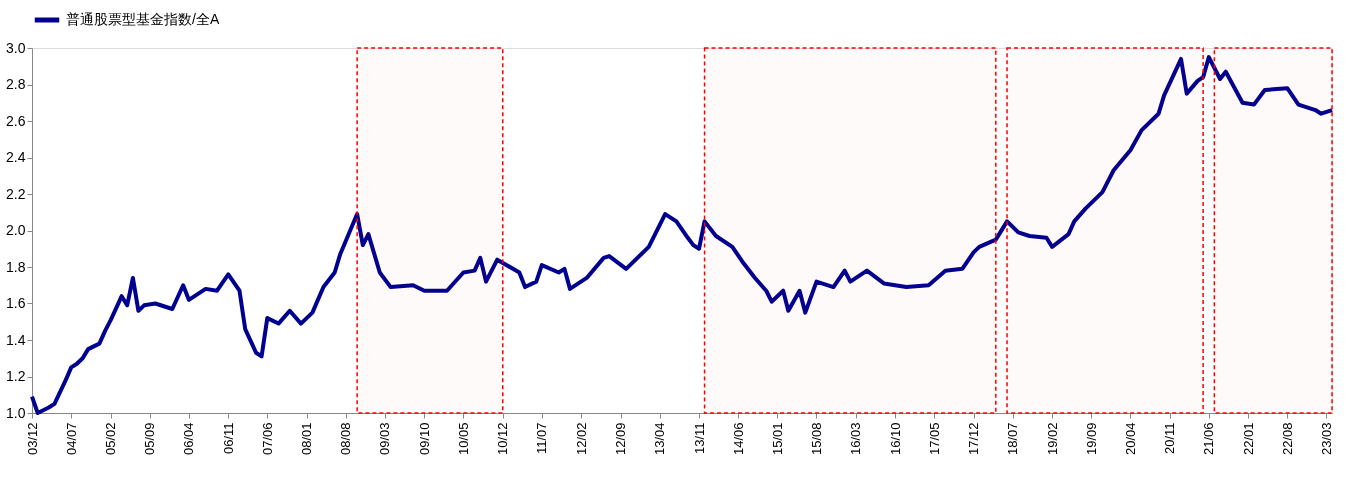 This screenshot has height=479, width=1365. I want to click on x-tick-label: 15/08, so click(816, 439).